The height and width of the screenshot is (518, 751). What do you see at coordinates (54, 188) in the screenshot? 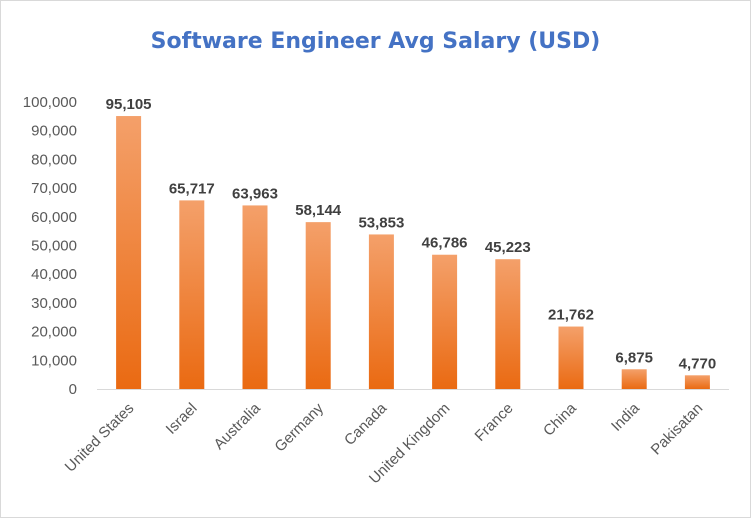
I see `y-tick-label: 70,000` at bounding box center [54, 188].